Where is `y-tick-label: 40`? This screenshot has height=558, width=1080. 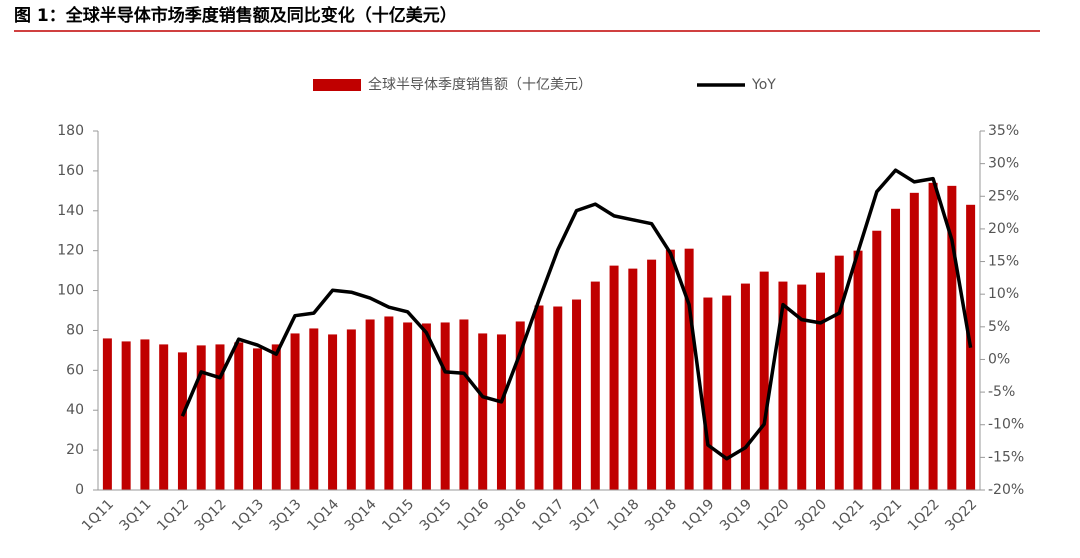 y-tick-label: 40 is located at coordinates (75, 410).